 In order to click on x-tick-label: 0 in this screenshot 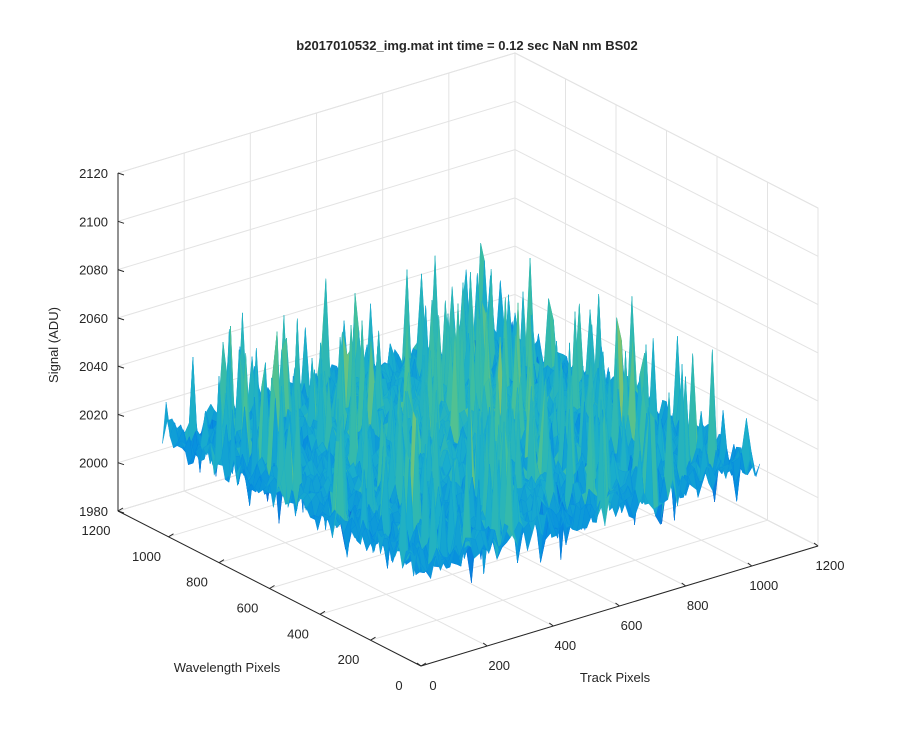, I will do `click(432, 685)`.